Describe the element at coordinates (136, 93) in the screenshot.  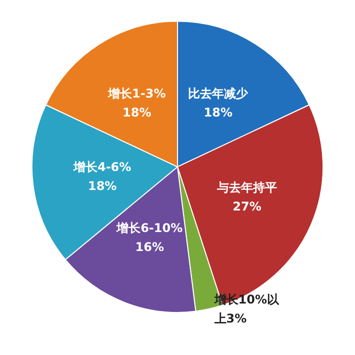
I see `slice-label: 增长1-3%` at that location.